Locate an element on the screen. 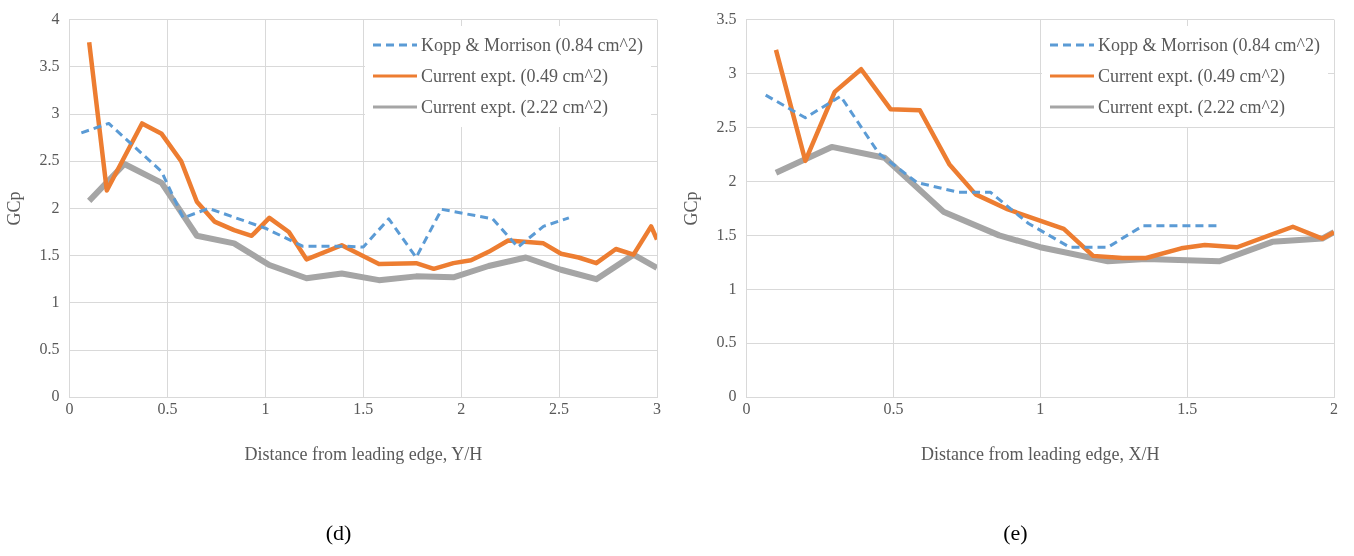 The width and height of the screenshot is (1354, 556). text: (d) is located at coordinates (338, 533).